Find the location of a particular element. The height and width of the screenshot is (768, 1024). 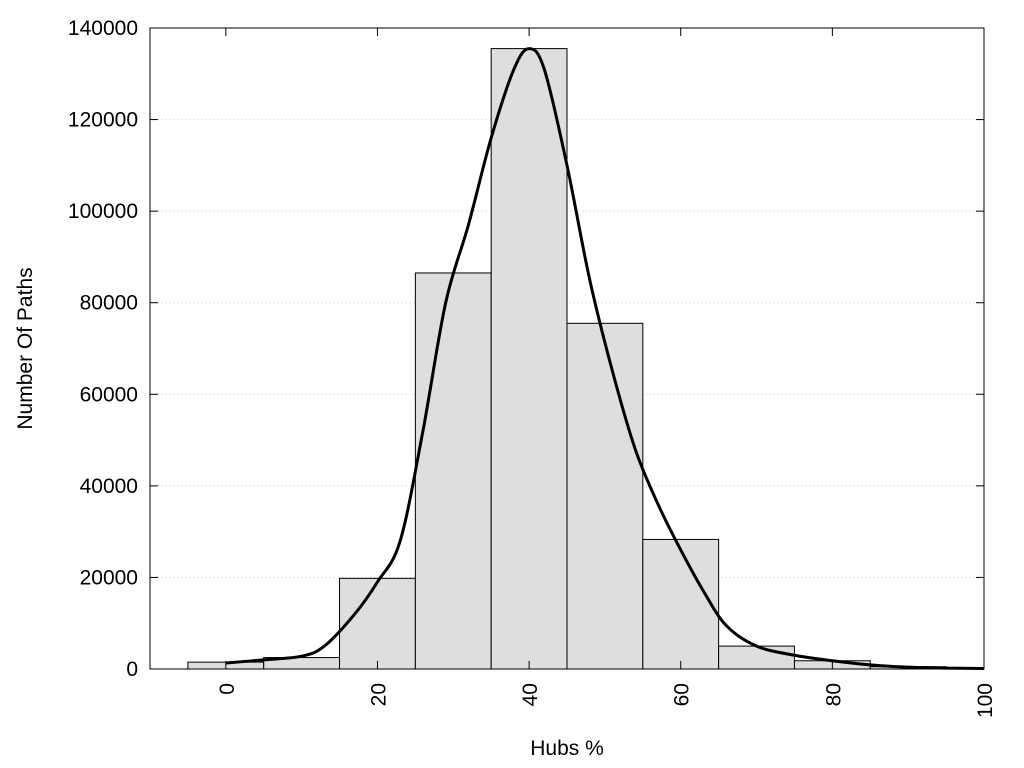

x-tick-label: 60 is located at coordinates (682, 694).